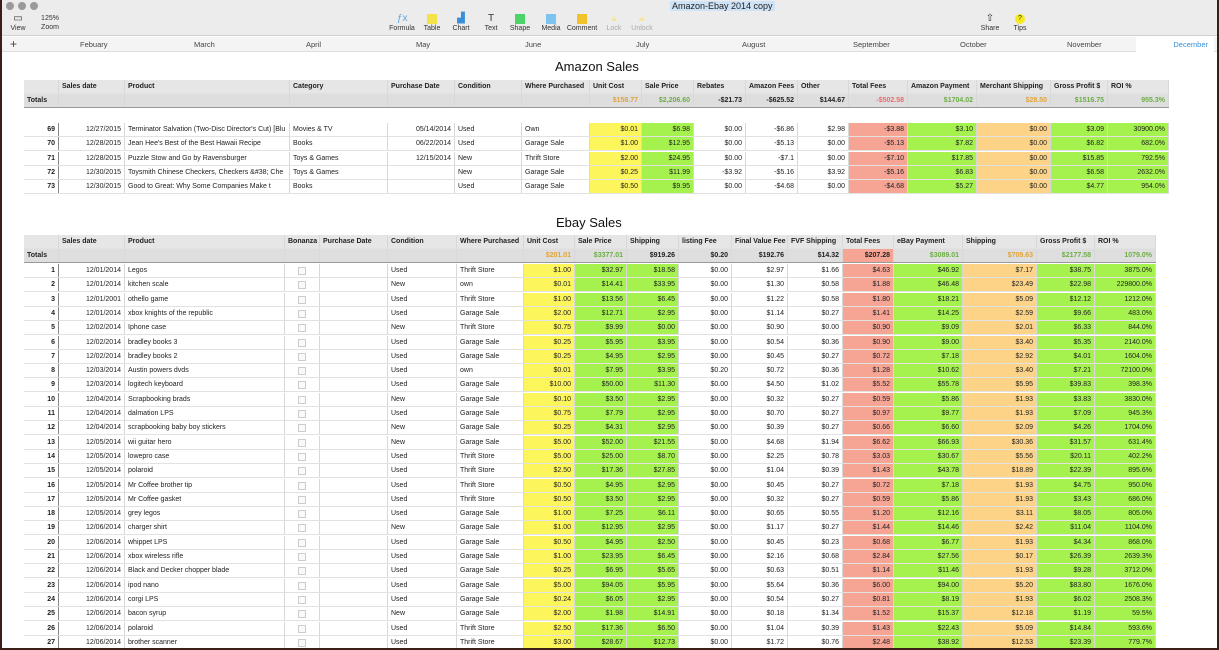 This screenshot has height=650, width=1219. I want to click on cell: 5, so click(41, 328).